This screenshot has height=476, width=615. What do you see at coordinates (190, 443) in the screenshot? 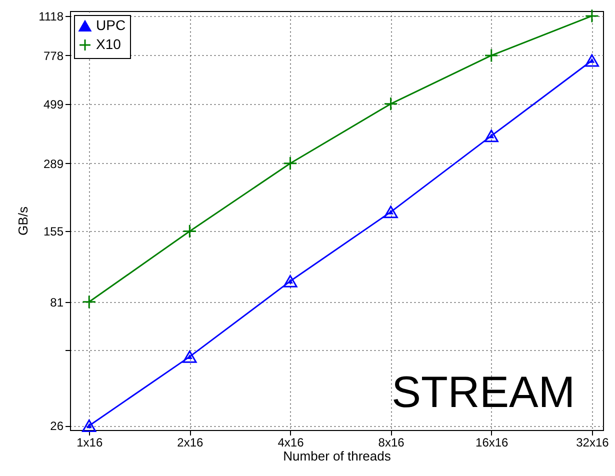
I see `x-tick-label: 2x16` at bounding box center [190, 443].